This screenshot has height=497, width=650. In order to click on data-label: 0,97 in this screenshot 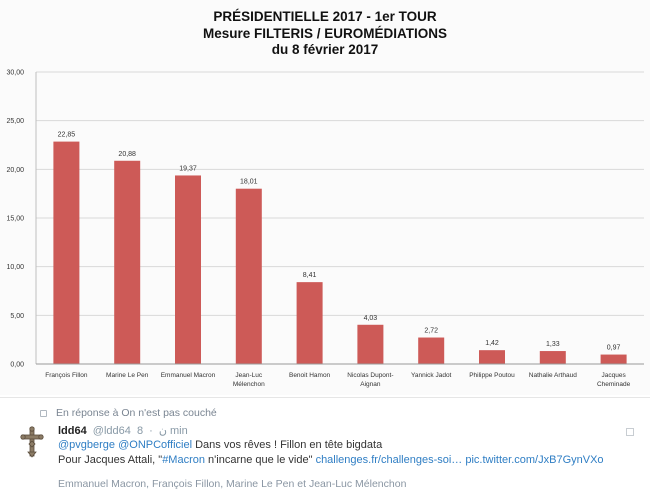, I will do `click(614, 348)`.